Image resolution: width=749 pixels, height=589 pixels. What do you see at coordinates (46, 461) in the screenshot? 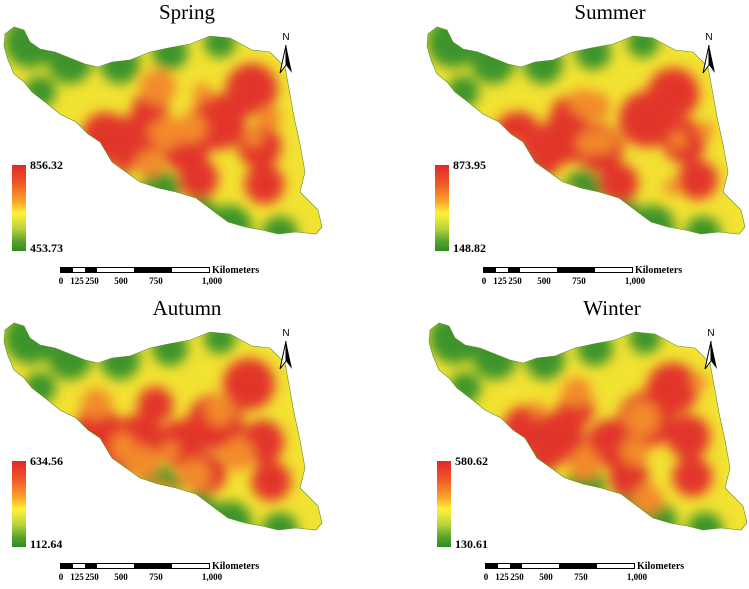
I see `legend-max-value: 634.56` at bounding box center [46, 461].